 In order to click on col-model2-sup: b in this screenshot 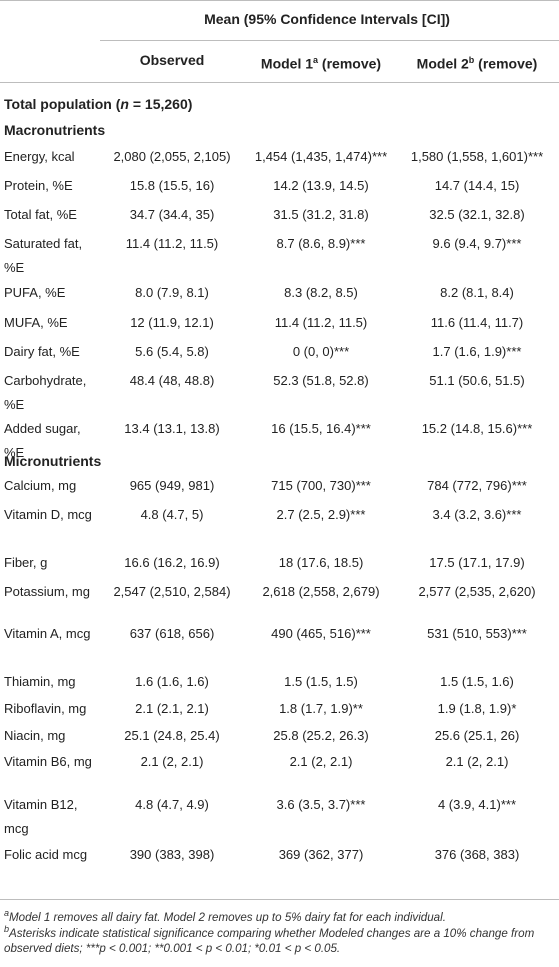, I will do `click(471, 60)`.